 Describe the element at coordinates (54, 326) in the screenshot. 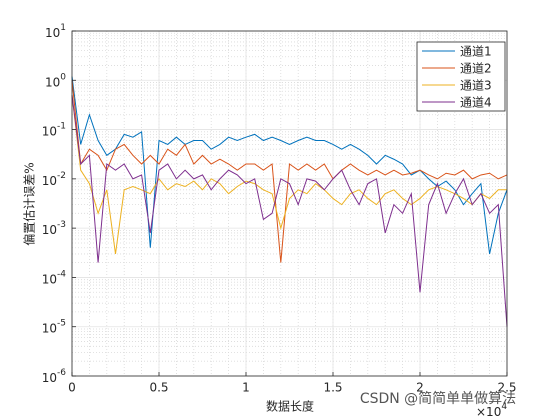

I see `y-tick-label: 10⁻⁵` at that location.